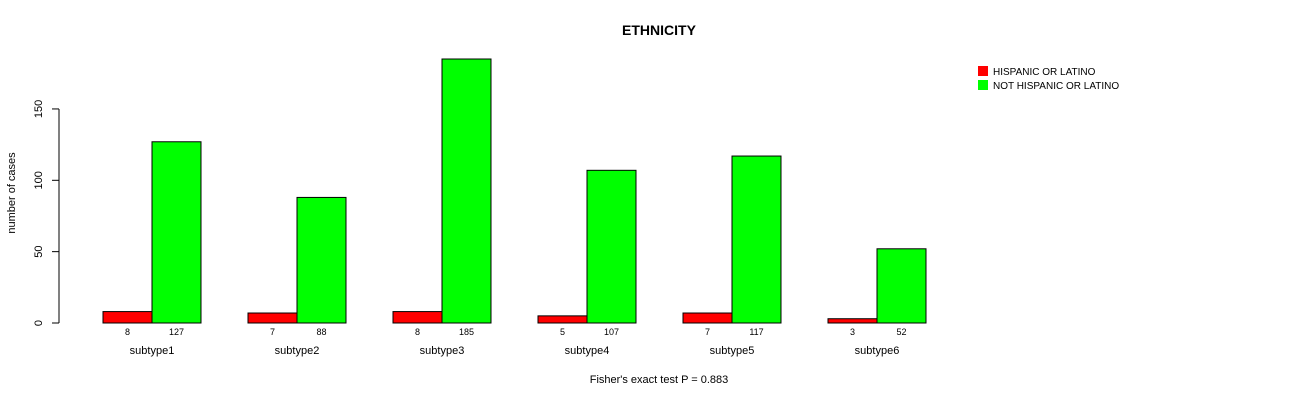  What do you see at coordinates (901, 286) in the screenshot?
I see `bar-subtype6-not-hispanic` at bounding box center [901, 286].